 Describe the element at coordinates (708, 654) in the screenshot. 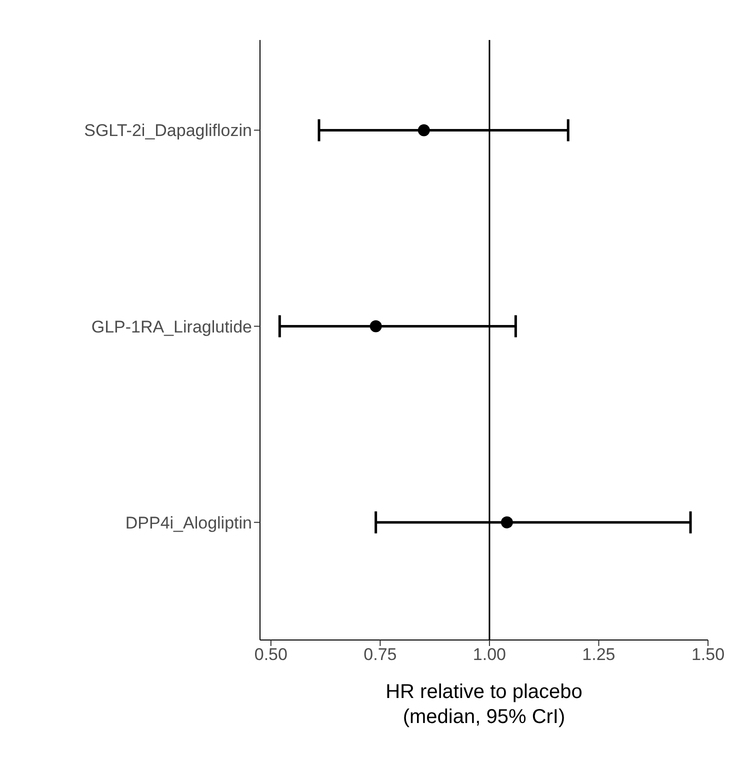

I see `x-tick-label: 1.50` at that location.